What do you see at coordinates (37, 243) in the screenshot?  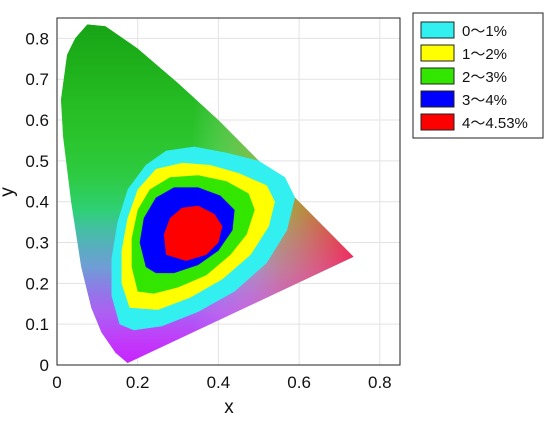 I see `y-tick-label: 0.3` at bounding box center [37, 243].